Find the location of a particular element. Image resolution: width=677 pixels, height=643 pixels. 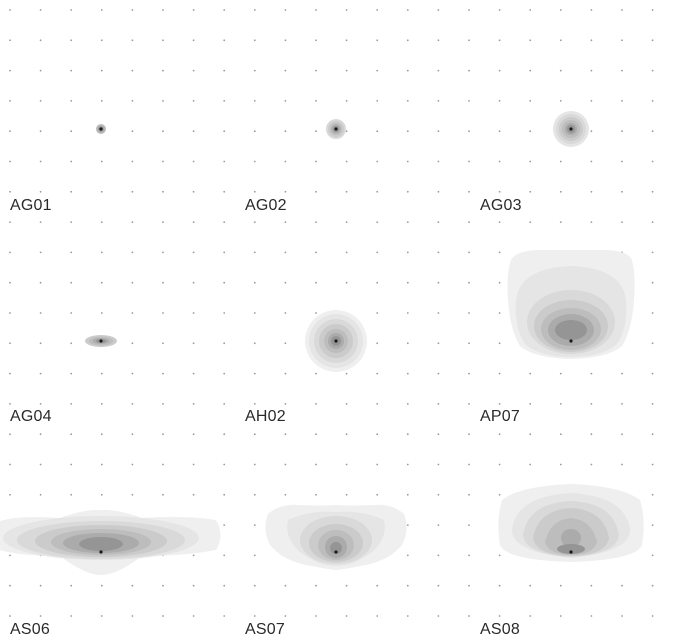

distribution-ag03 is located at coordinates (571, 129).